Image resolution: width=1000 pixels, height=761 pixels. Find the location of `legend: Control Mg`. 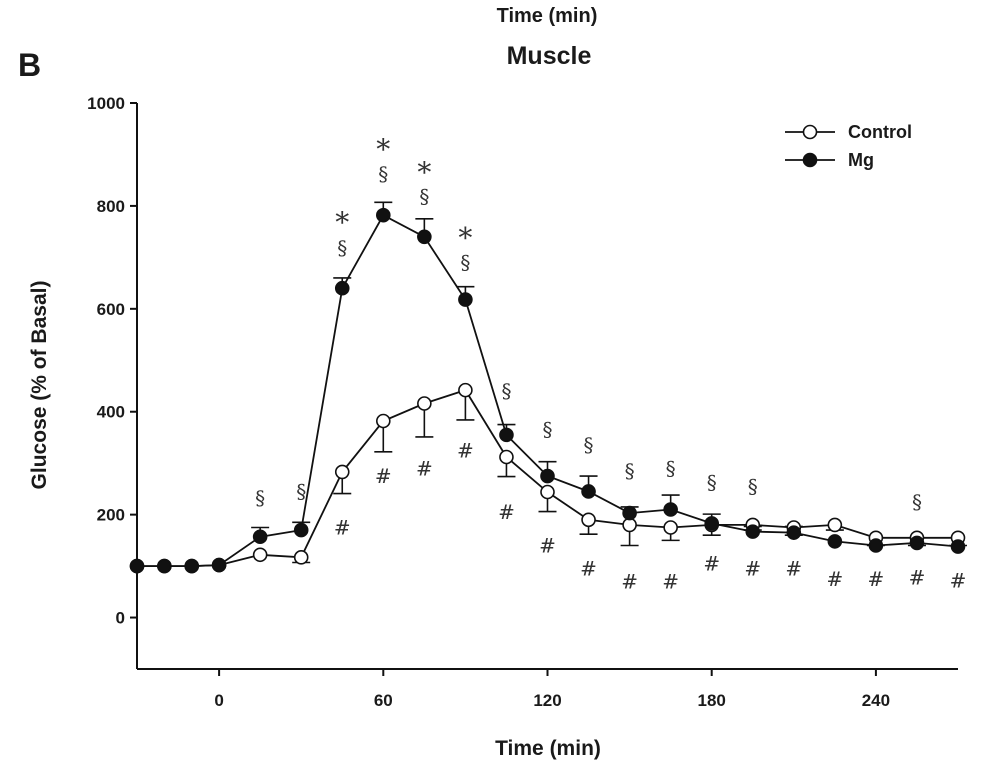

legend: Control Mg is located at coordinates (848, 146).